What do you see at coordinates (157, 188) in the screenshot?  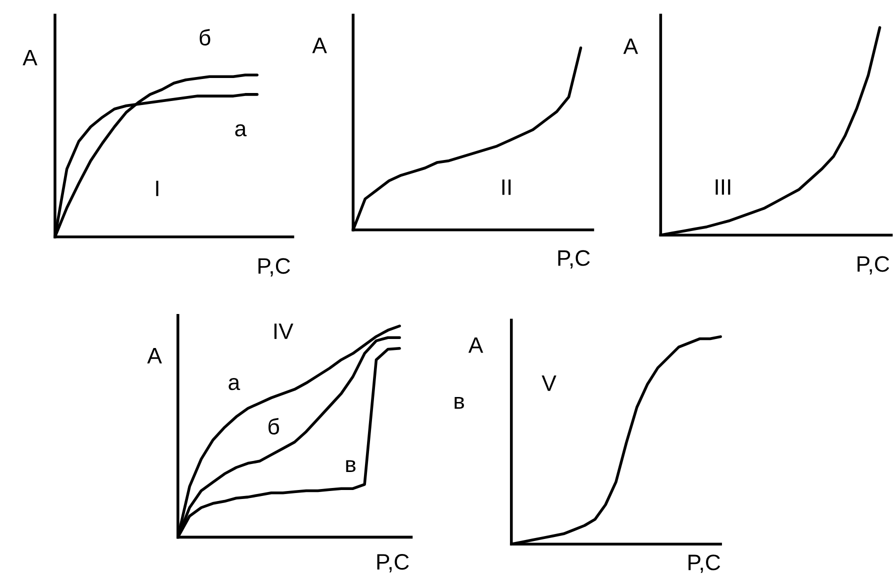 I see `annotation: I` at bounding box center [157, 188].